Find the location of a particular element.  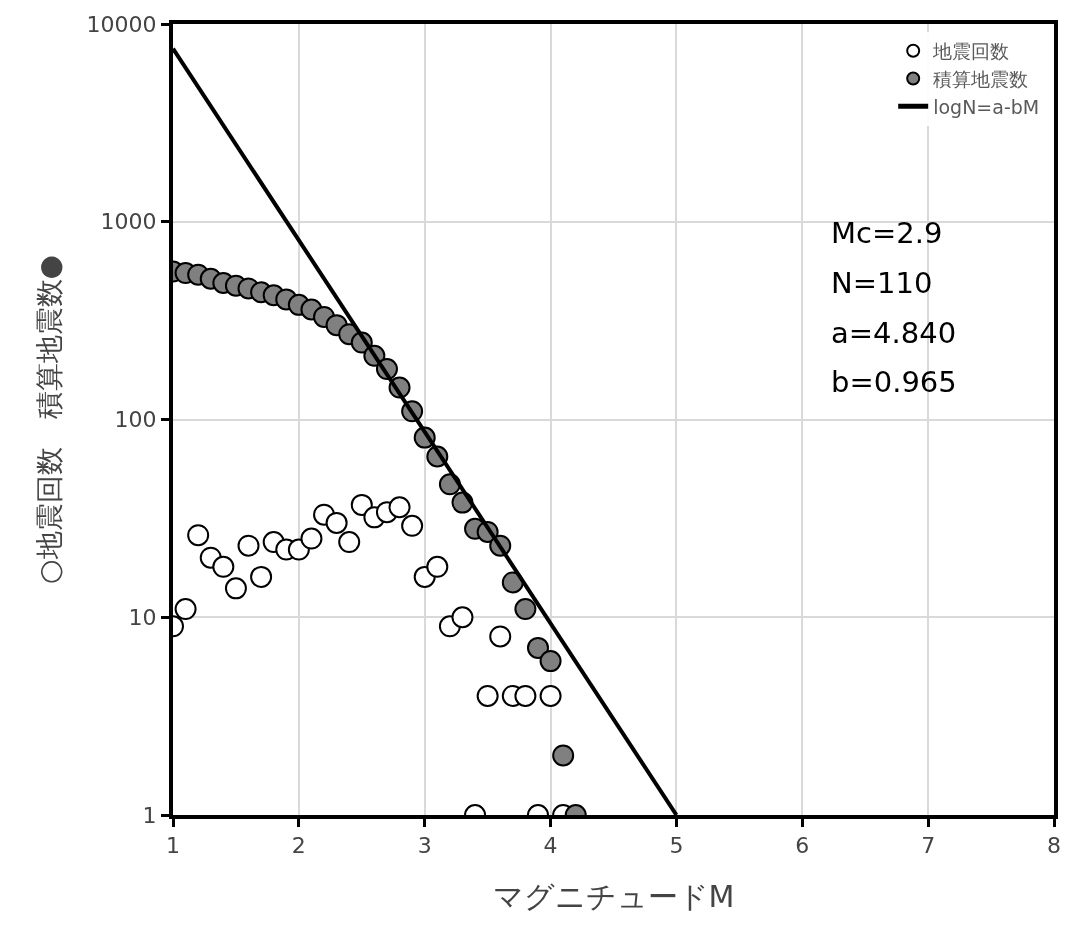

x-tick-label: 8 is located at coordinates (1054, 846).